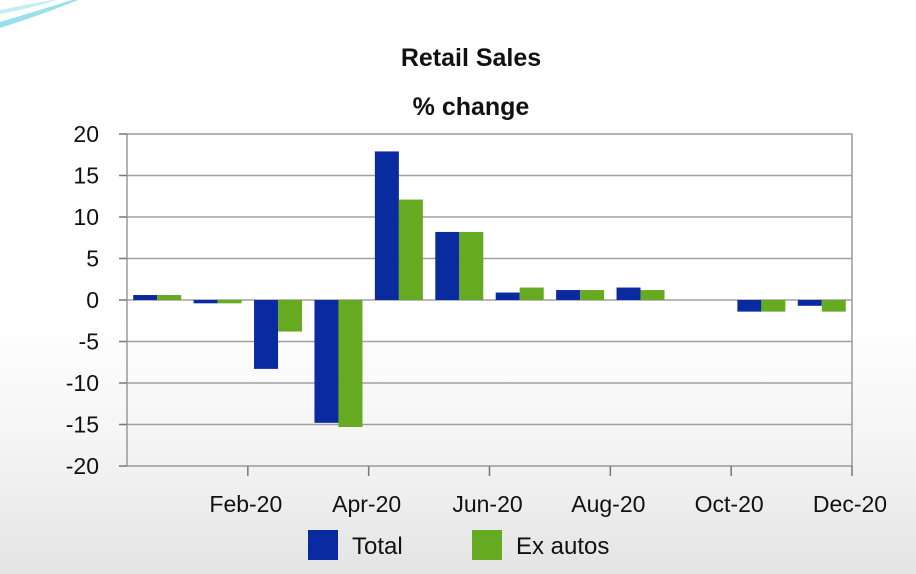 The image size is (916, 574). What do you see at coordinates (377, 546) in the screenshot?
I see `legend-label-total: Total` at bounding box center [377, 546].